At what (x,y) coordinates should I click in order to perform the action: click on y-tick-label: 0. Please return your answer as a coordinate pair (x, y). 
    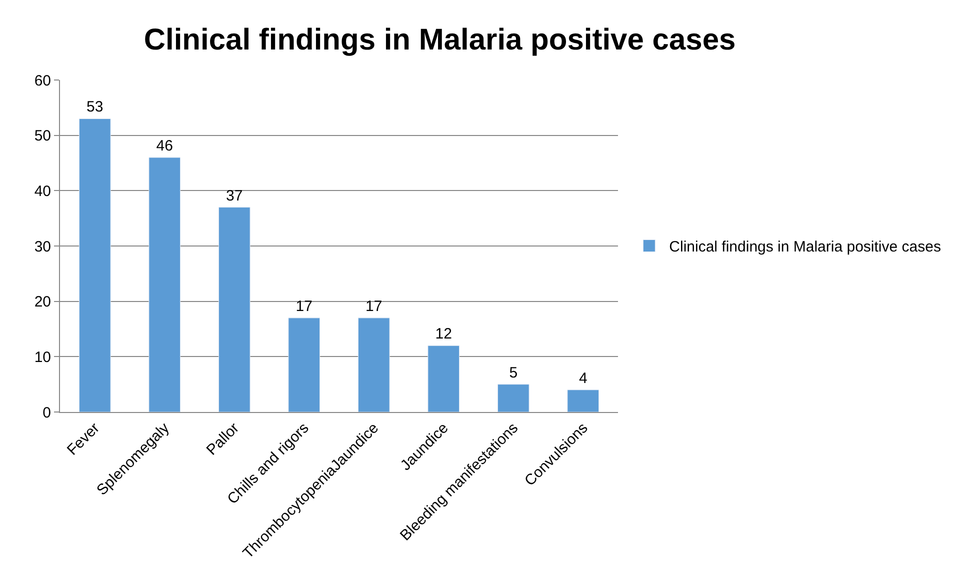
    Looking at the image, I should click on (46, 413).